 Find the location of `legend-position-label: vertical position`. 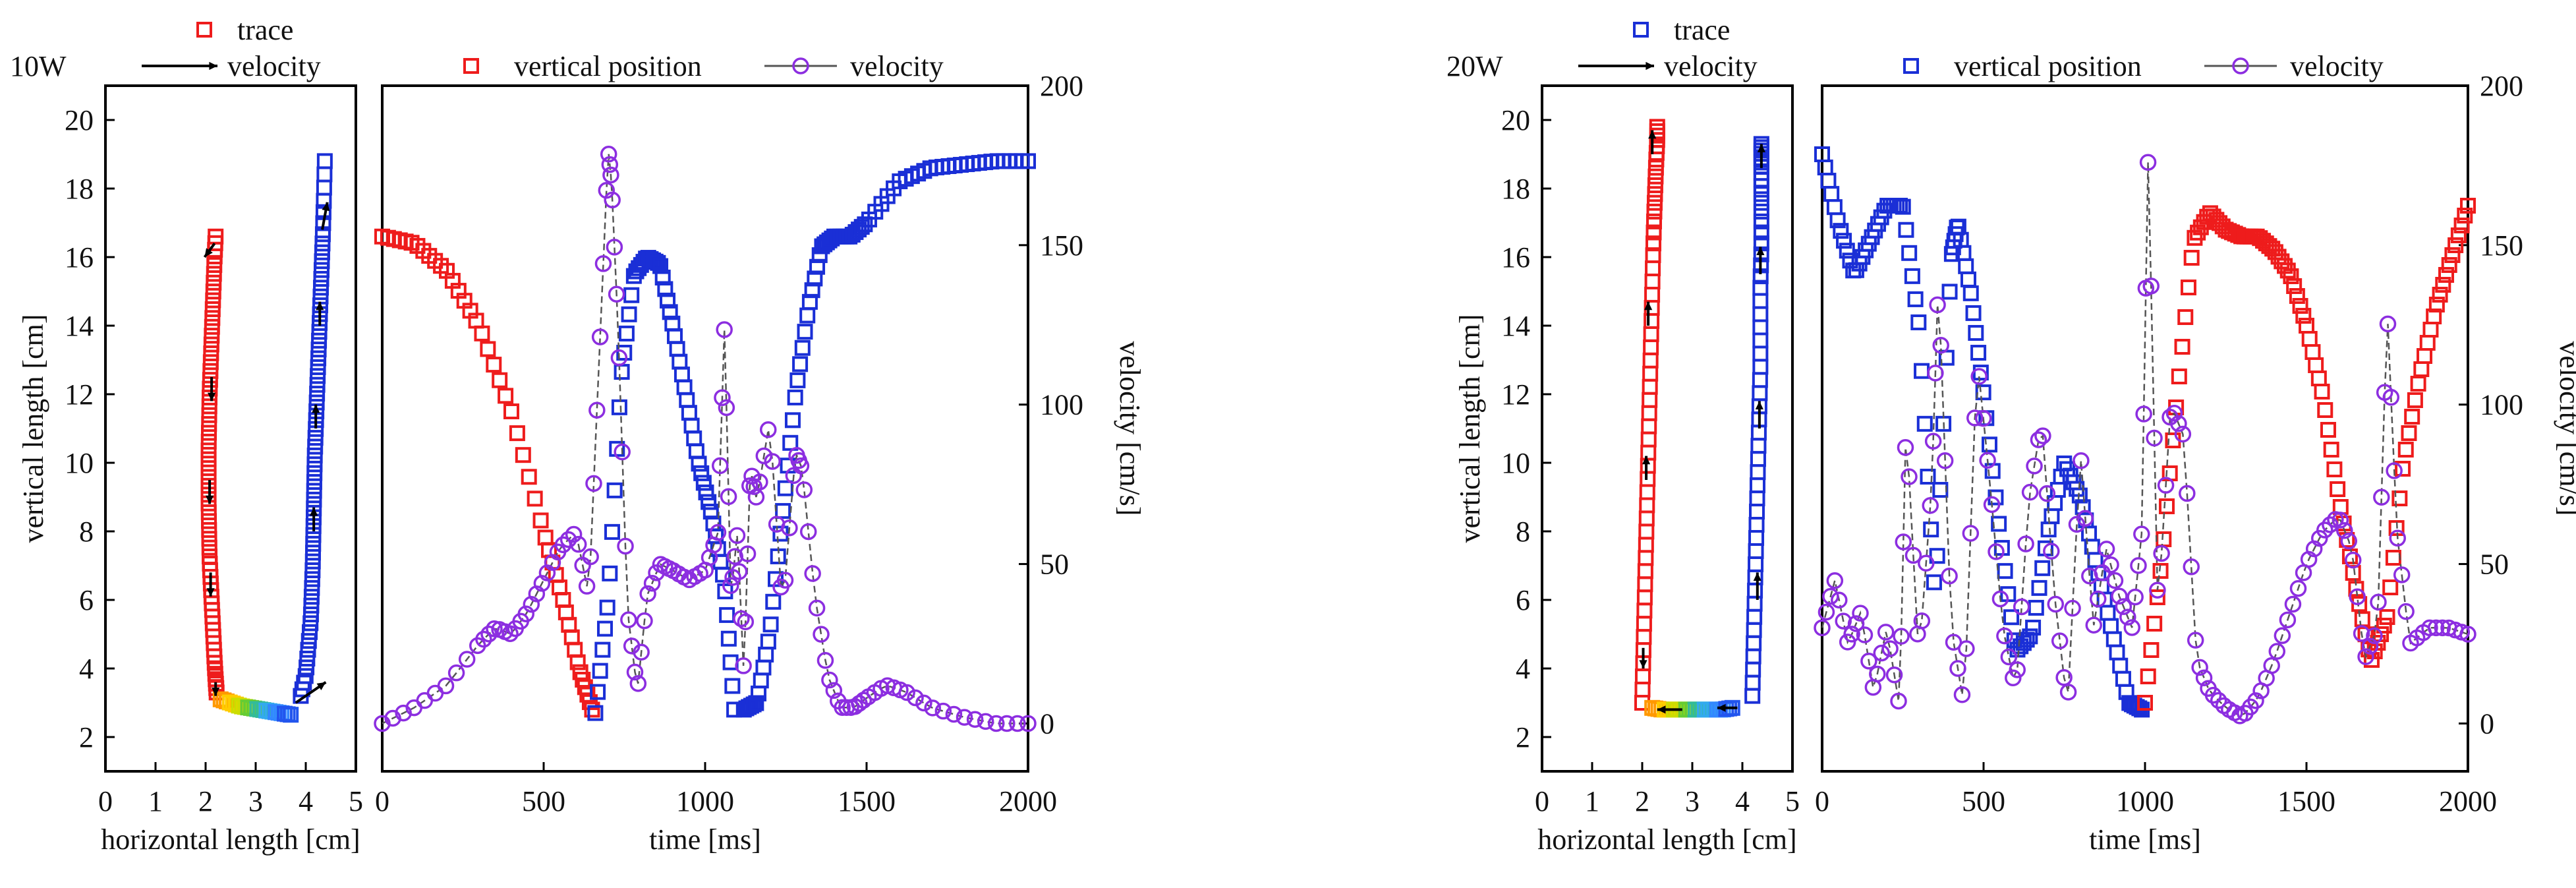

legend-position-label: vertical position is located at coordinates (2048, 66).